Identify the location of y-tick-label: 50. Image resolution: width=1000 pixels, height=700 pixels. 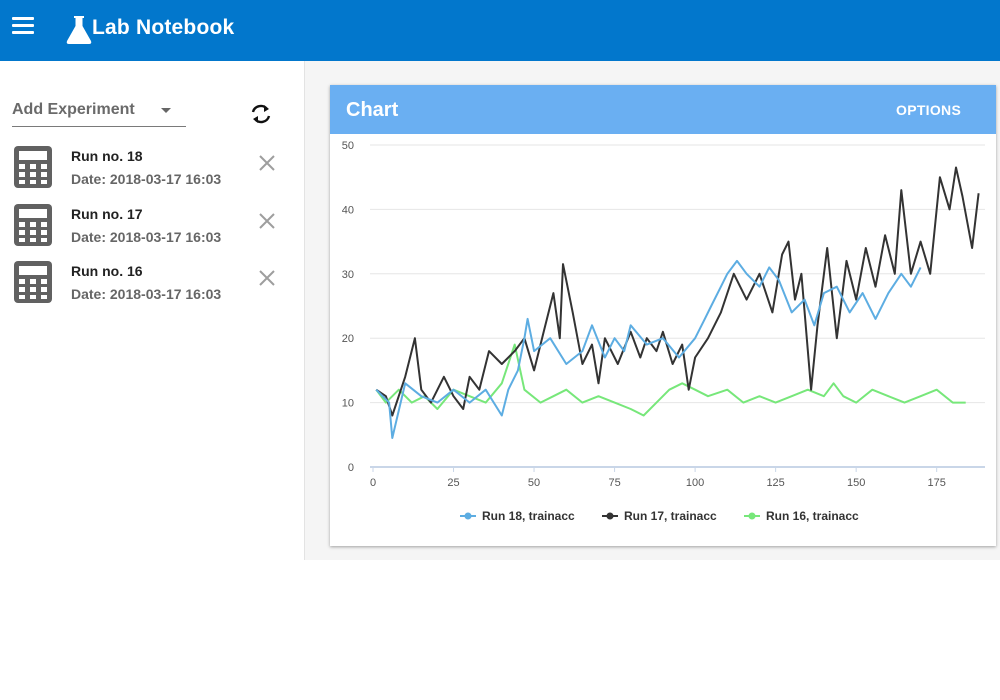
(348, 146).